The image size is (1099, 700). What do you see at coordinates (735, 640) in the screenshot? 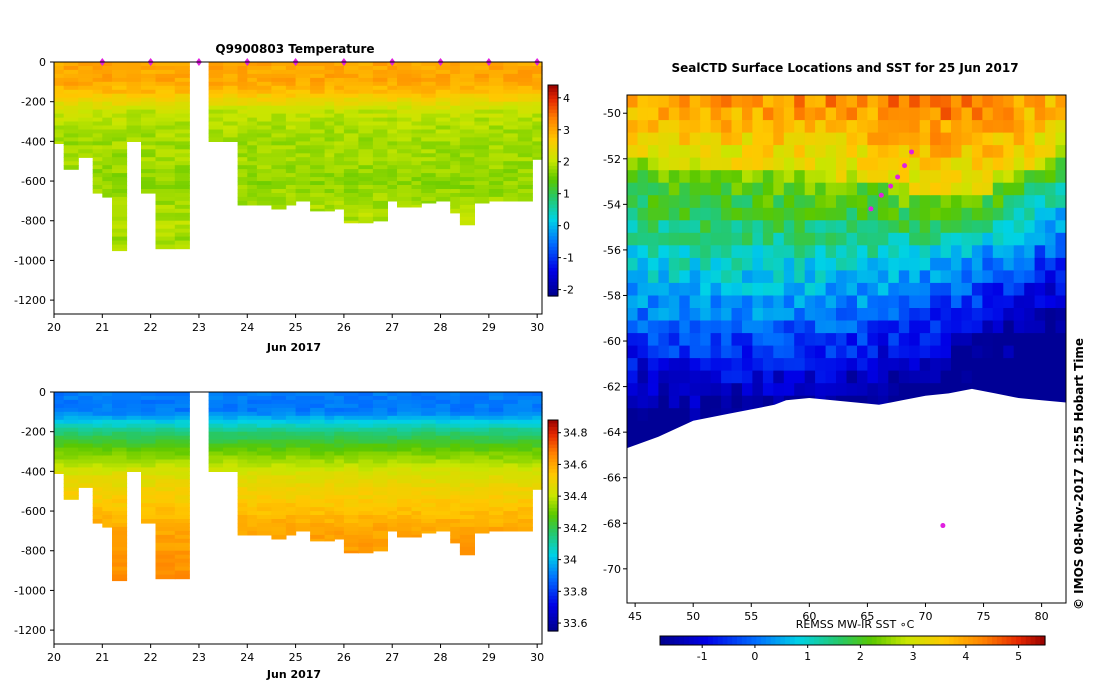
I see `sst-colorbar-segment` at bounding box center [735, 640].